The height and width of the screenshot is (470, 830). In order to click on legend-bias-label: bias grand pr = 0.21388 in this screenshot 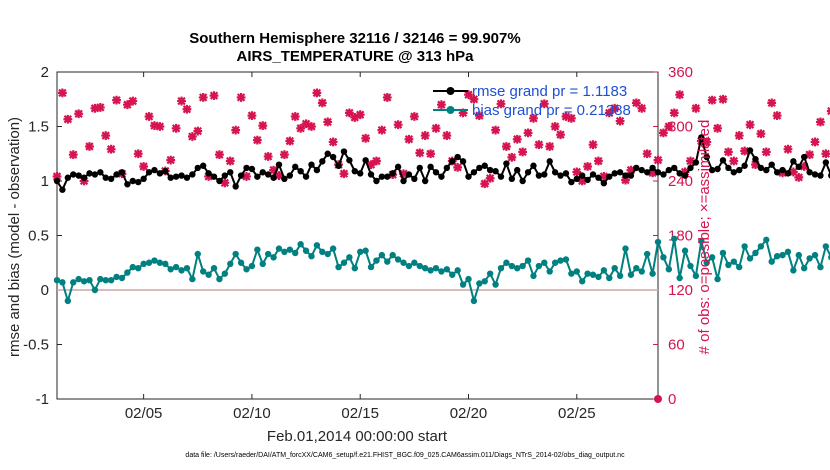, I will do `click(551, 110)`.